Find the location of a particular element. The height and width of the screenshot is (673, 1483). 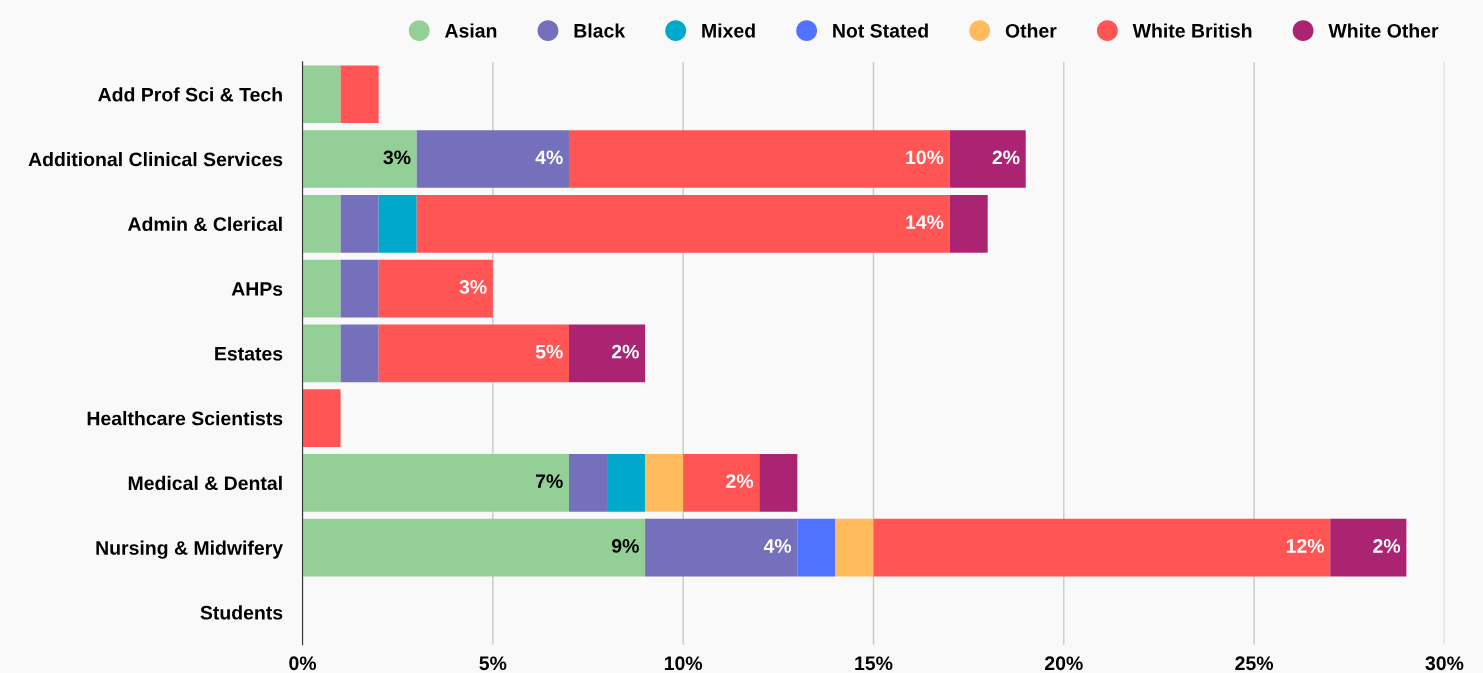

data-label: 14% is located at coordinates (925, 222).